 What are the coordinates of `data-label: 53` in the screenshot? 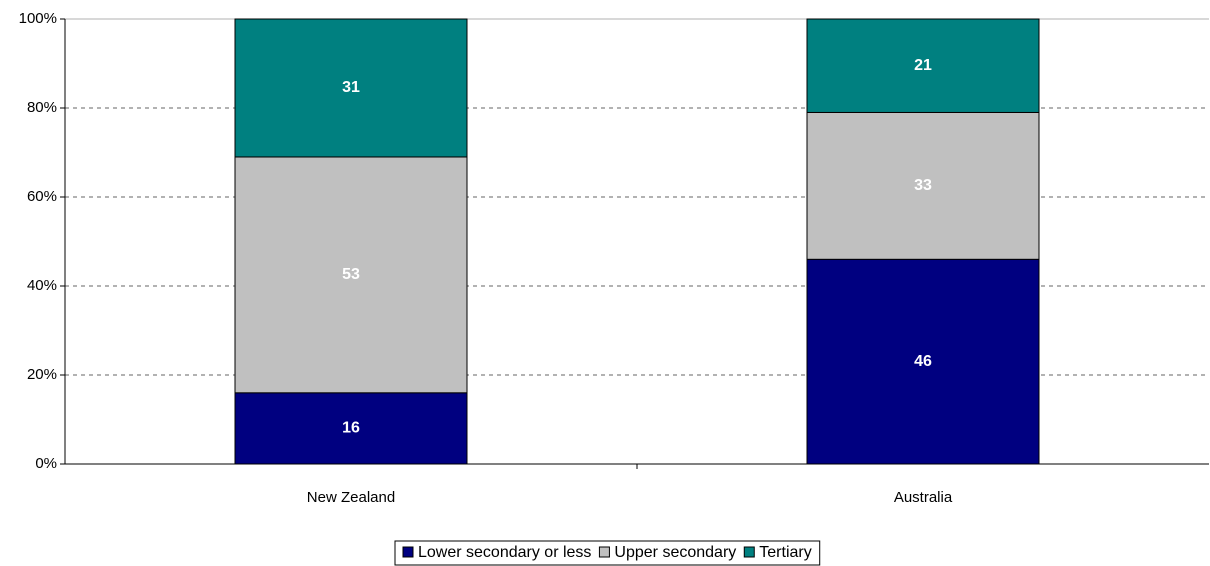 It's located at (351, 274).